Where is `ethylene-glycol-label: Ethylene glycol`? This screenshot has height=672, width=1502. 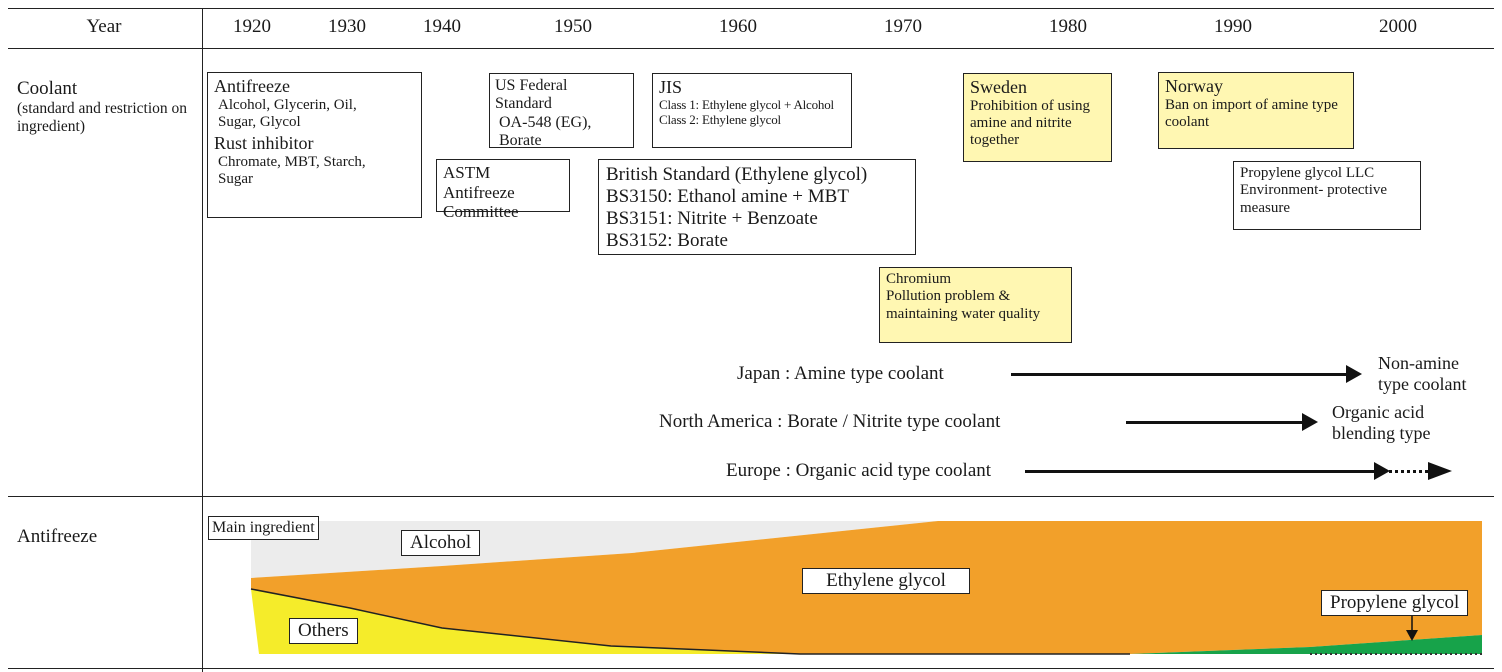
ethylene-glycol-label: Ethylene glycol is located at coordinates (886, 581).